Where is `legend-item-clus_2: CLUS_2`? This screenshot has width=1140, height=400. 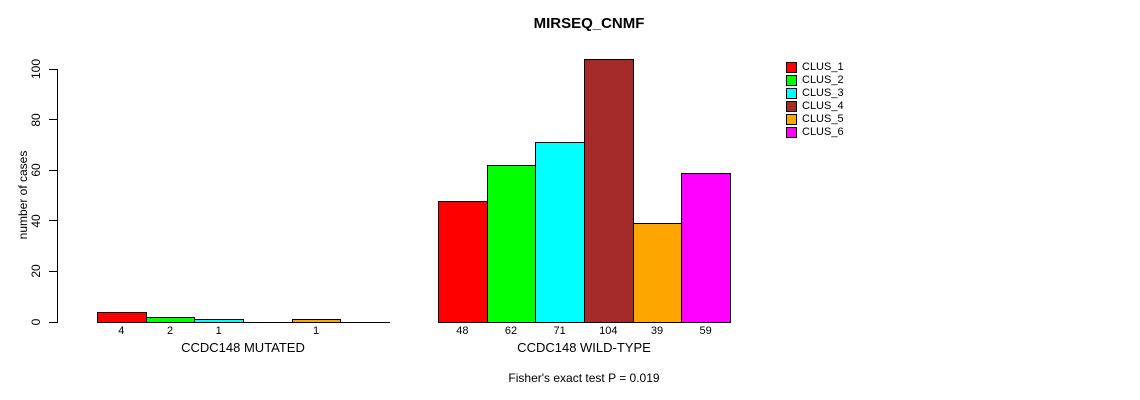
legend-item-clus_2: CLUS_2 is located at coordinates (815, 80).